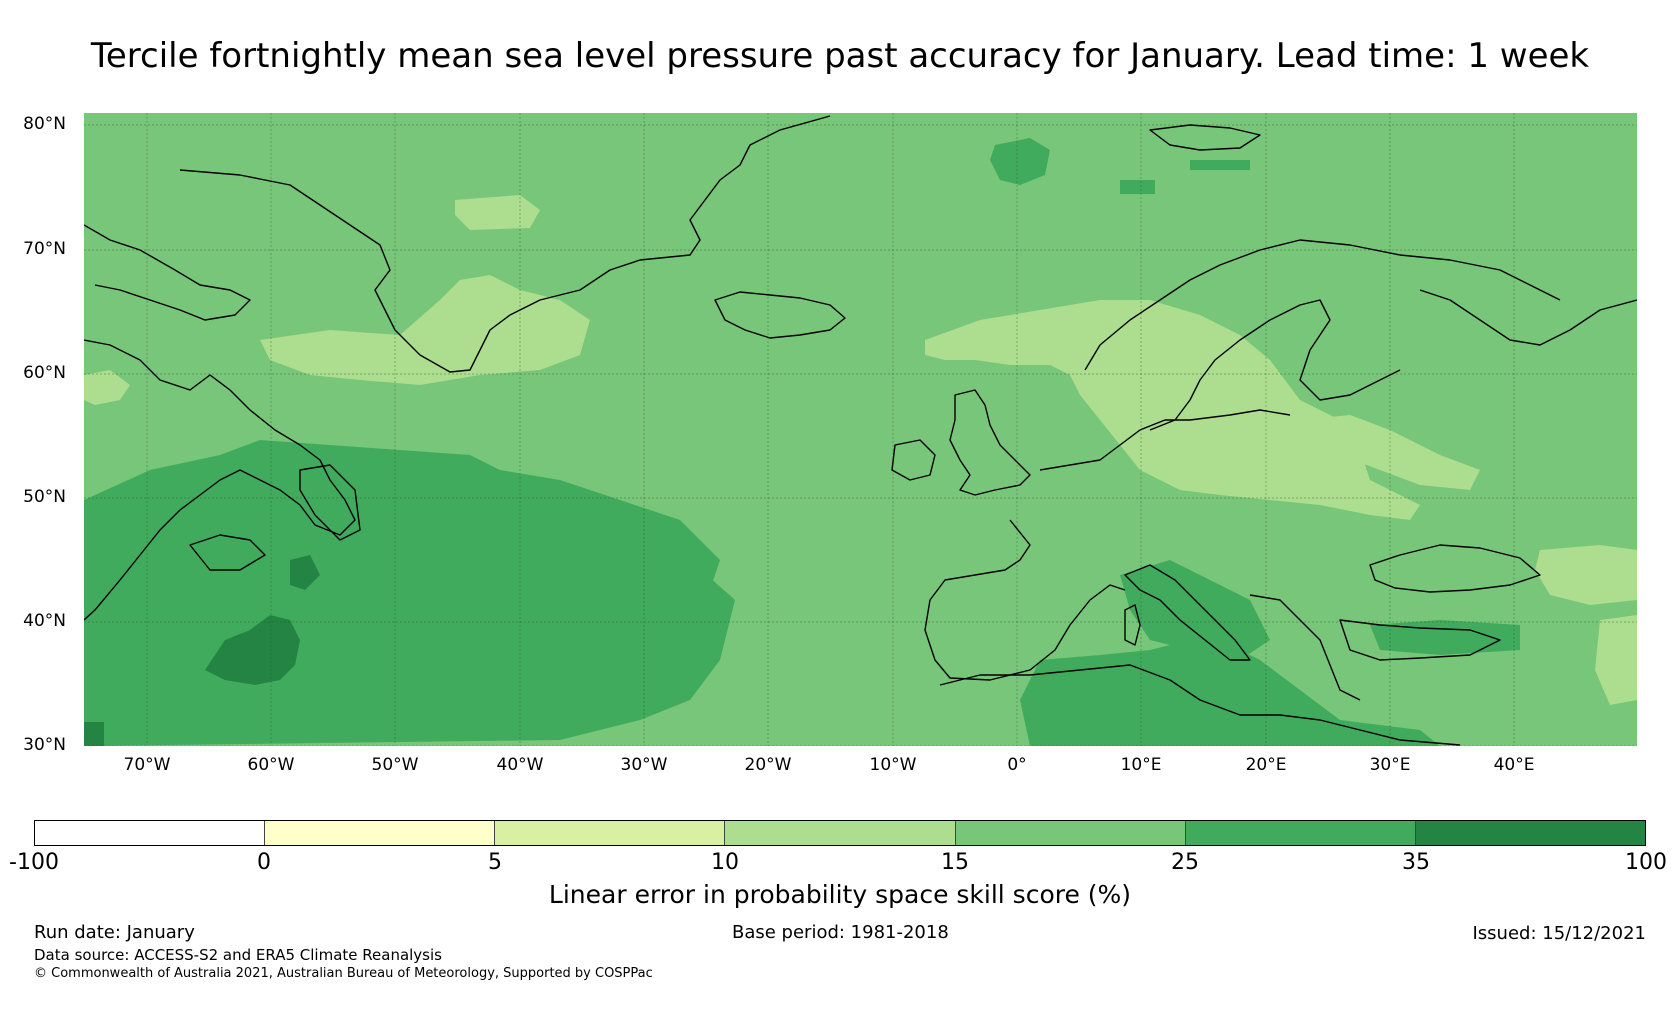 The width and height of the screenshot is (1680, 1020). I want to click on coast-black-sea, so click(1455, 568).